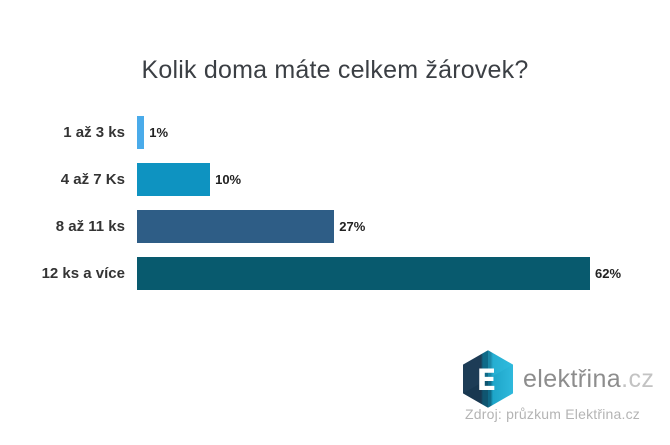 The width and height of the screenshot is (670, 445). I want to click on bar-row: 1 až 3 ks 1%, so click(335, 132).